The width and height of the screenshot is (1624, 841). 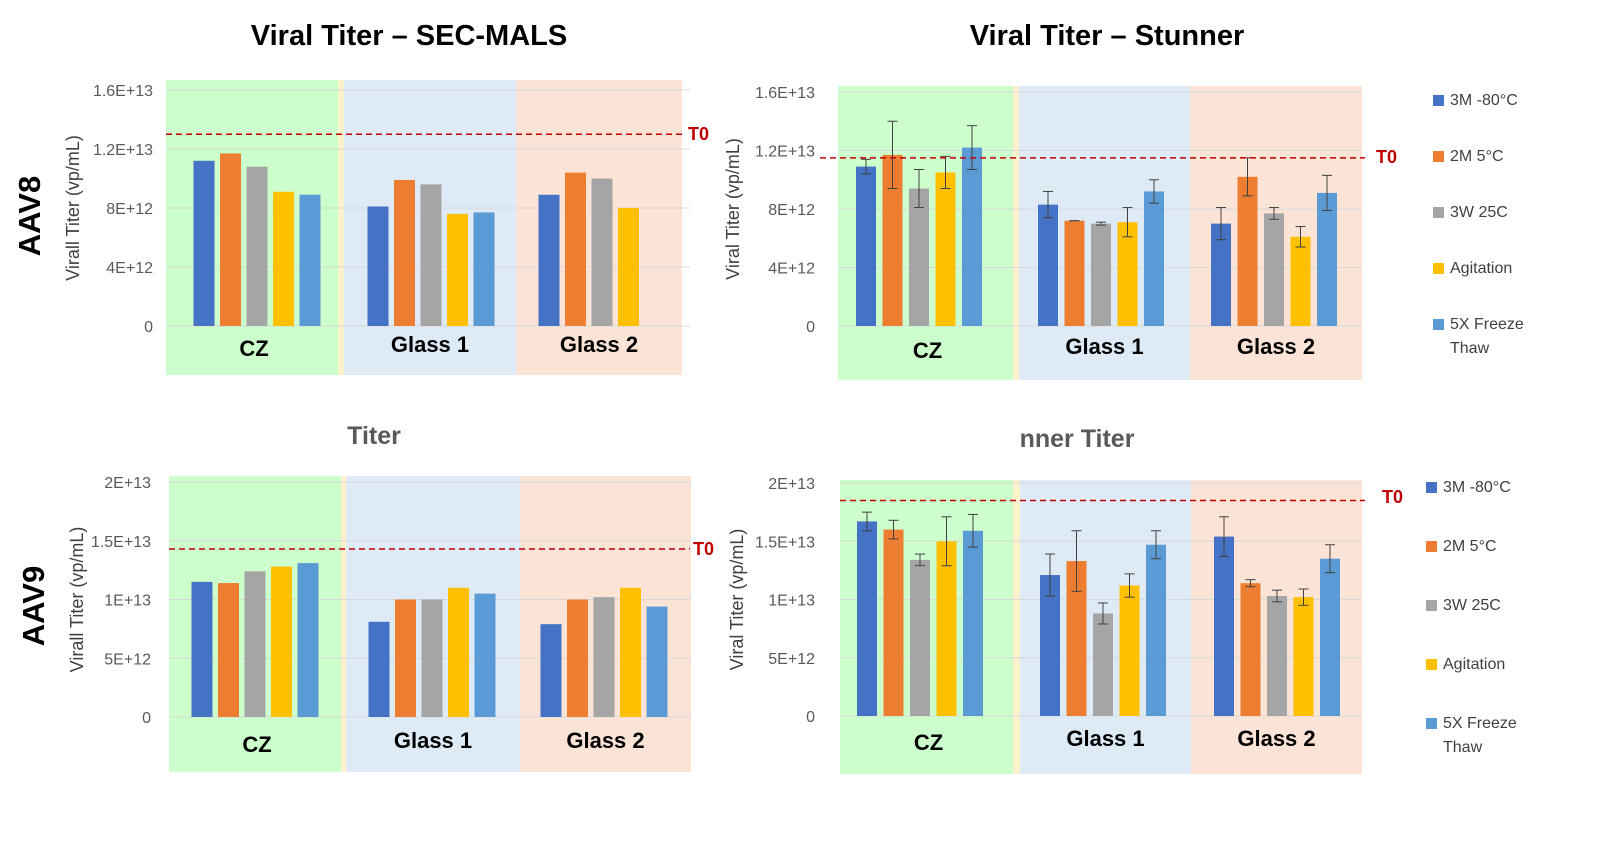 I want to click on chart-title-aav8-stunner: Viral Titer – Stunner, so click(x=1107, y=36).